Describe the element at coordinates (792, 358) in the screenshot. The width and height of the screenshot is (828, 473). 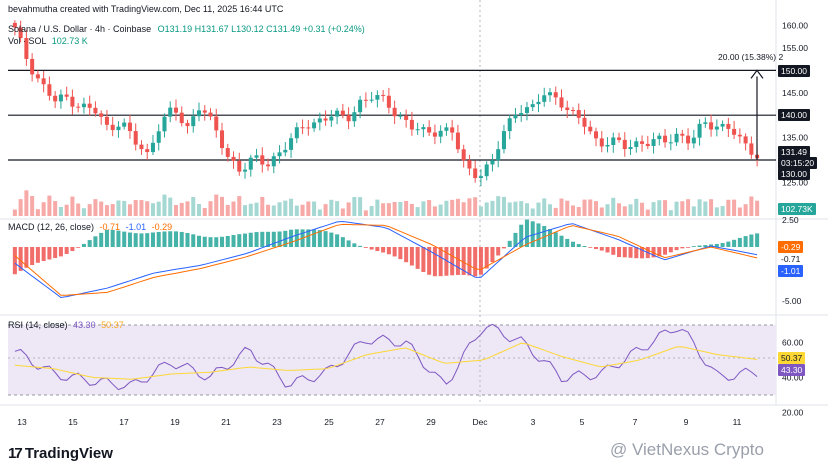
I see `rsi-ma-tag: 50.37` at that location.